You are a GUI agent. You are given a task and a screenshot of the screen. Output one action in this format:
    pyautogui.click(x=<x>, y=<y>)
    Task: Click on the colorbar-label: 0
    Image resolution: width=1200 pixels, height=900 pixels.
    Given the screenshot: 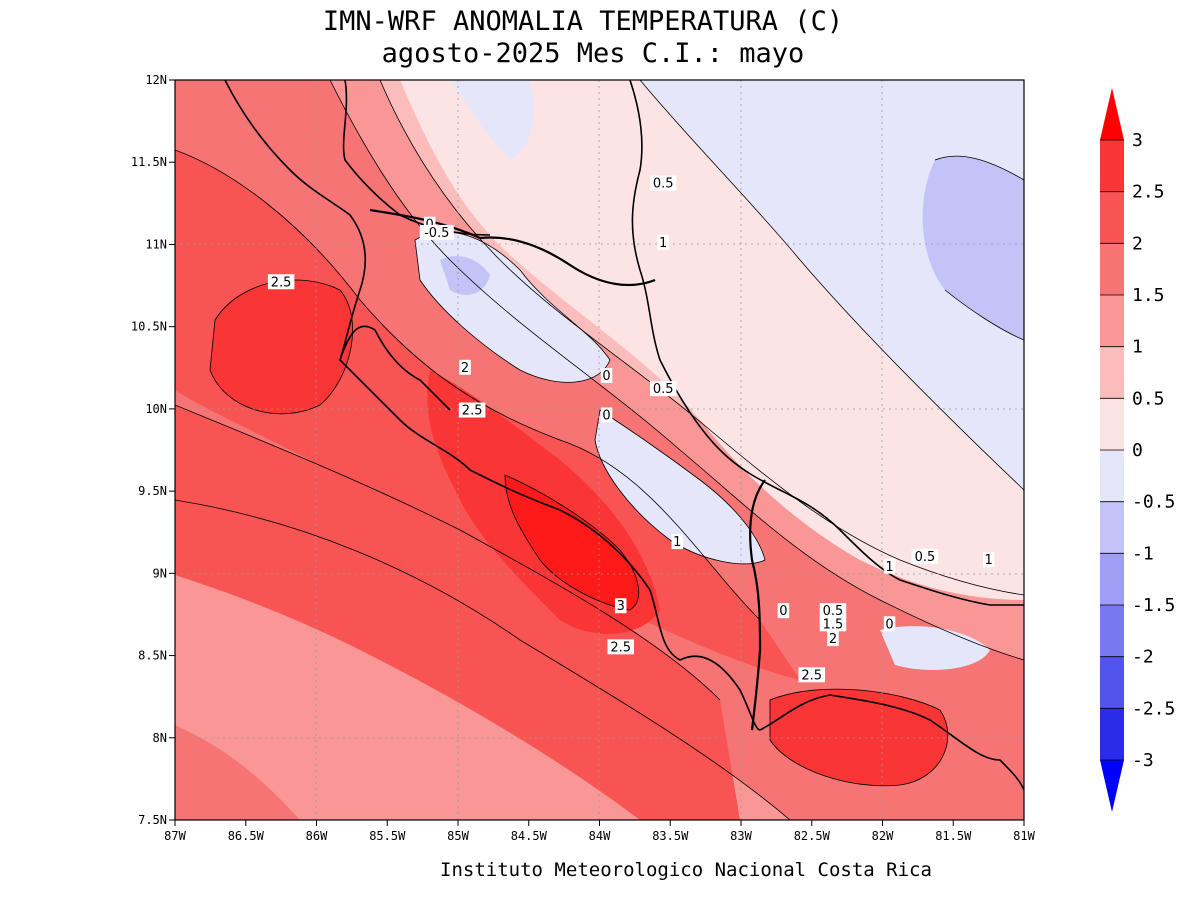 What is the action you would take?
    pyautogui.click(x=1137, y=450)
    